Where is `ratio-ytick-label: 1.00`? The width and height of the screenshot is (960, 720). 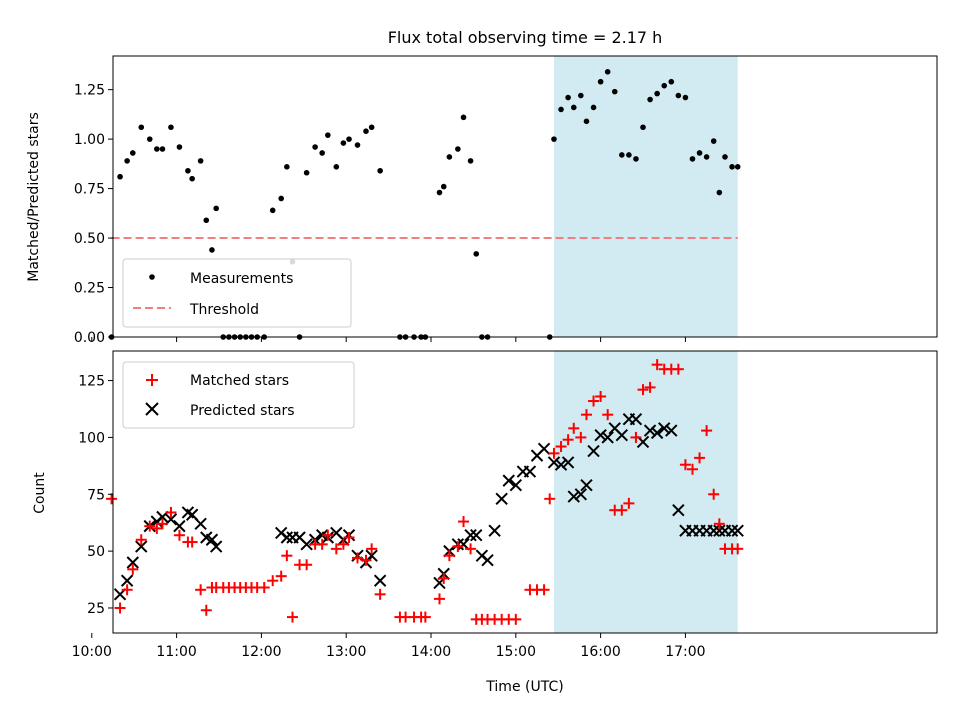
ratio-ytick-label: 1.00 is located at coordinates (89, 140).